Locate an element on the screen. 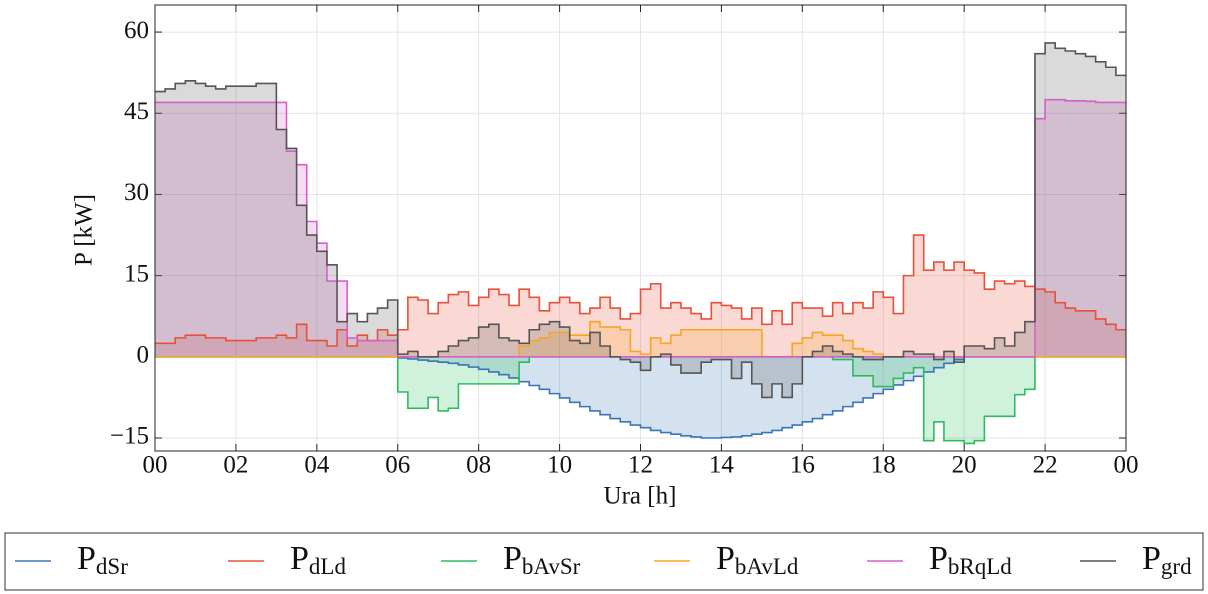  x-tick-label: 14 is located at coordinates (722, 465).